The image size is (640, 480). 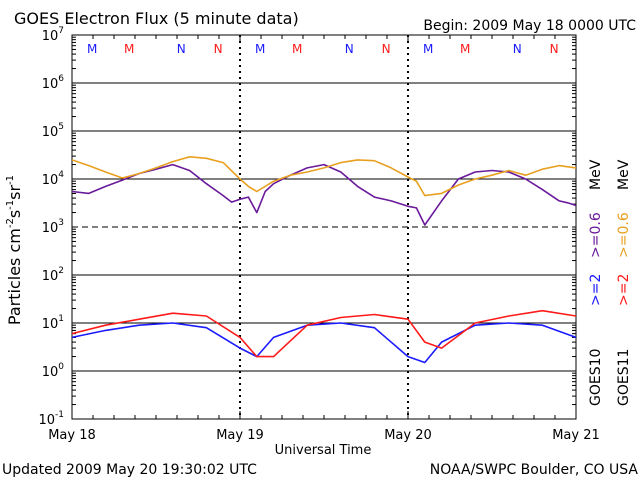 I want to click on y-axis-label-text: Particles cm-2s-1sr-1, so click(x=14, y=250).